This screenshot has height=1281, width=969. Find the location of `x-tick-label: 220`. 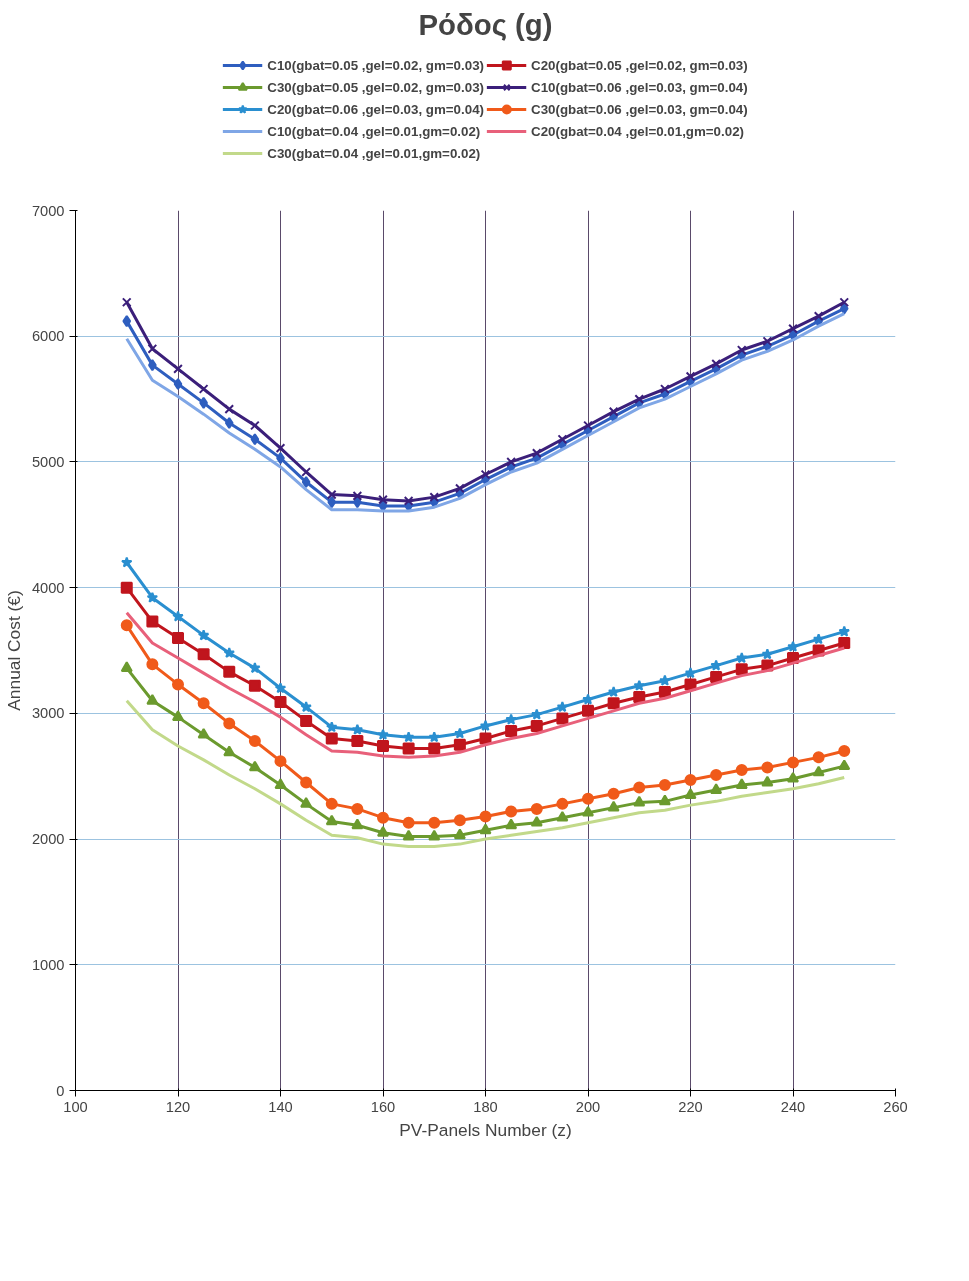

x-tick-label: 220 is located at coordinates (690, 1106).